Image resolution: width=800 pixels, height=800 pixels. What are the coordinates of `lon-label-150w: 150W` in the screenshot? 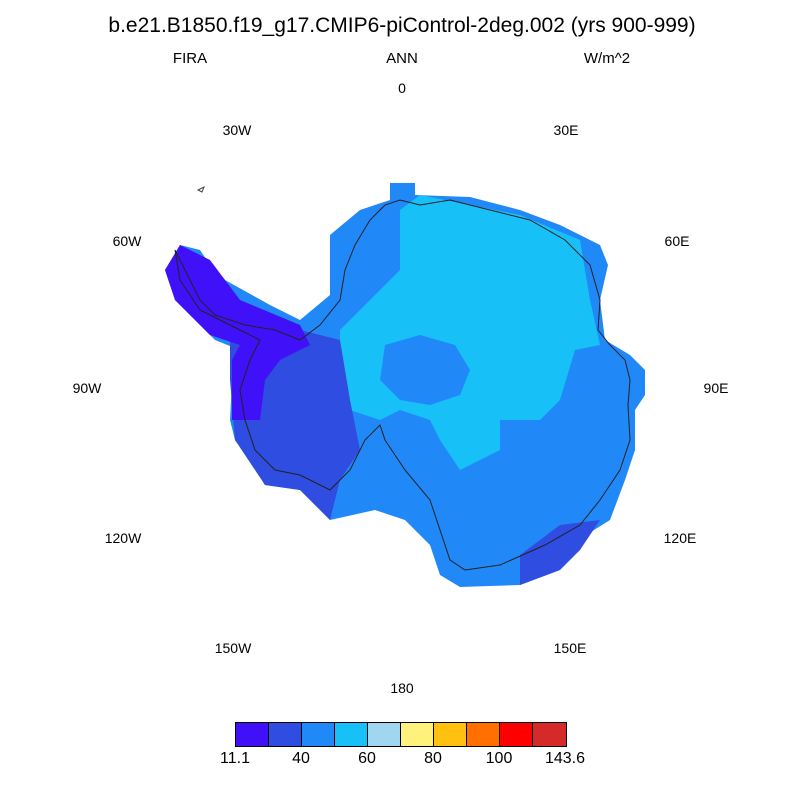 It's located at (233, 648).